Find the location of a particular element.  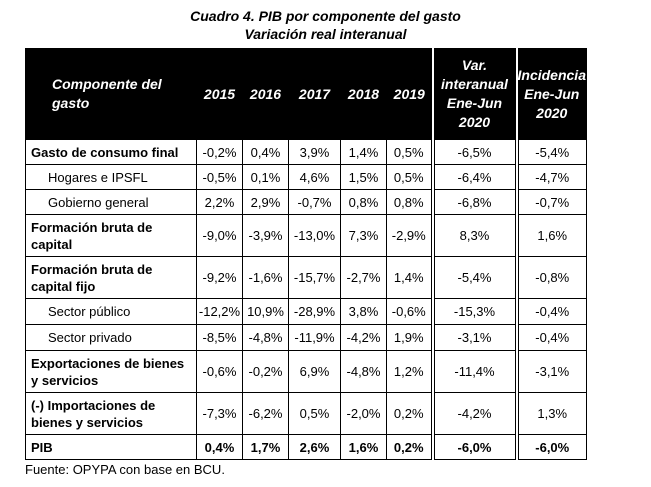

cell-2017: 0,5% is located at coordinates (314, 413).